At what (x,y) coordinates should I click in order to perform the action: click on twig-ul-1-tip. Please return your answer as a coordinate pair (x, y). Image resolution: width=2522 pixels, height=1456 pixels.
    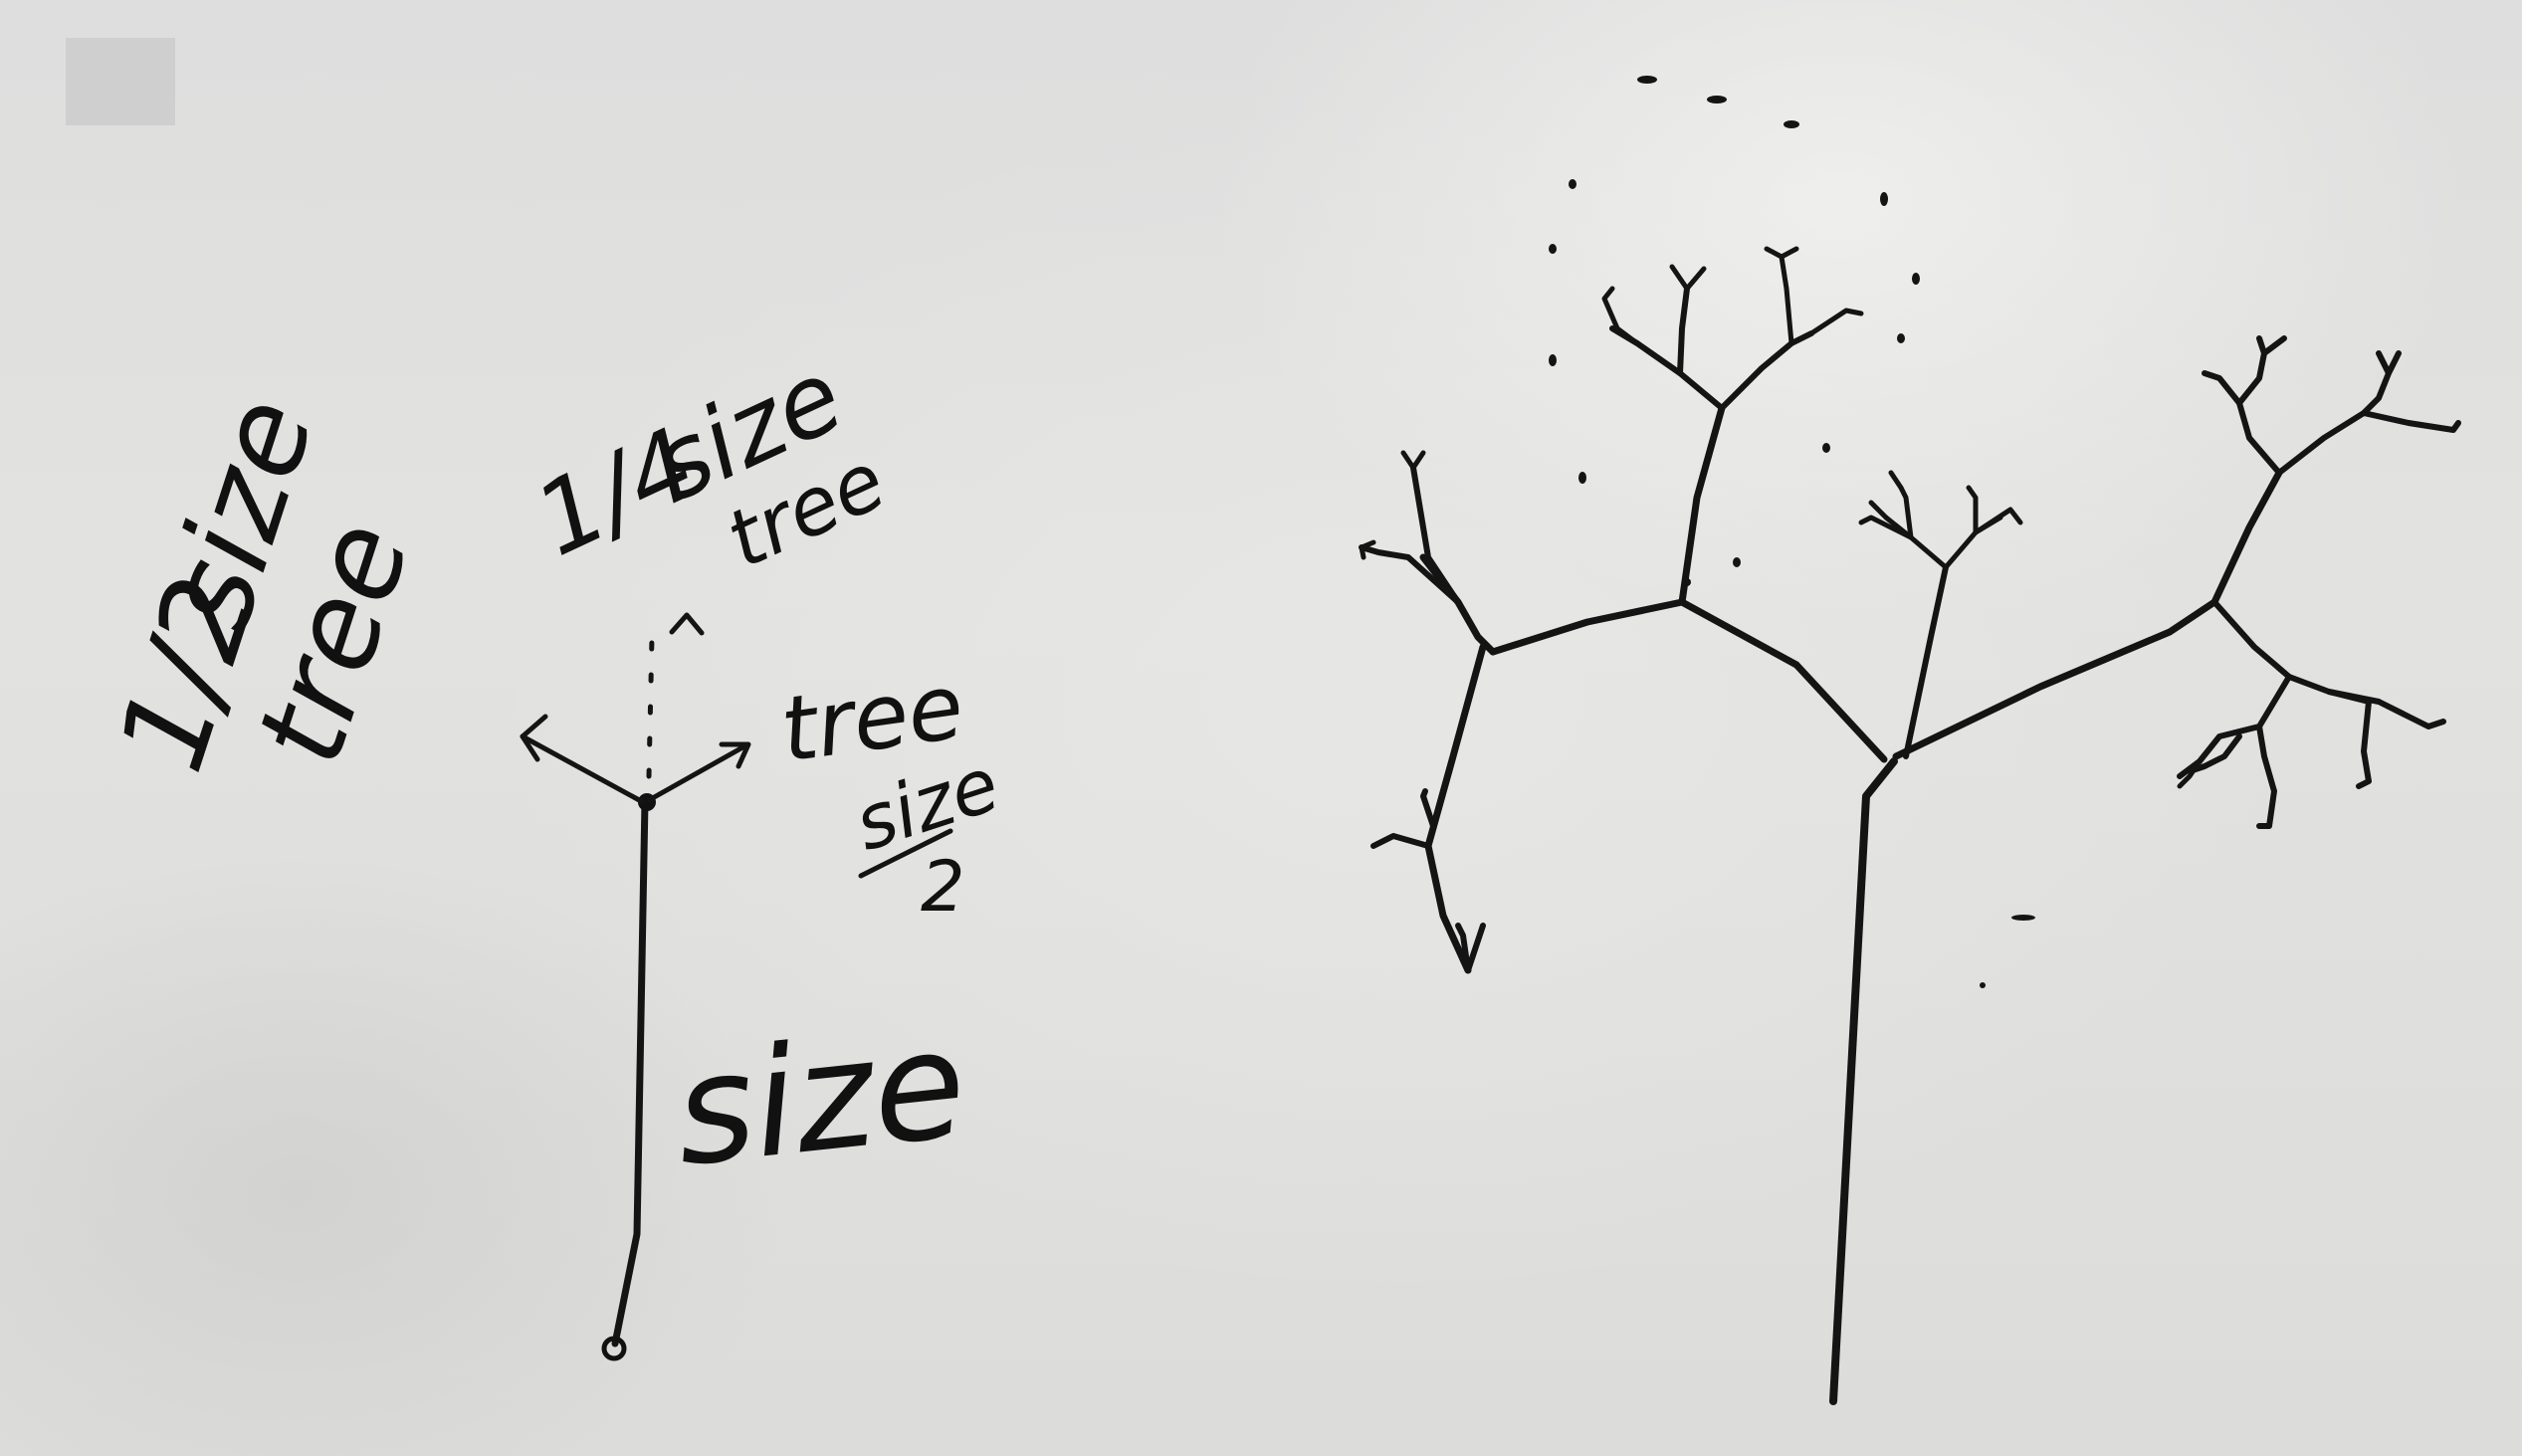
    Looking at the image, I should click on (1688, 278).